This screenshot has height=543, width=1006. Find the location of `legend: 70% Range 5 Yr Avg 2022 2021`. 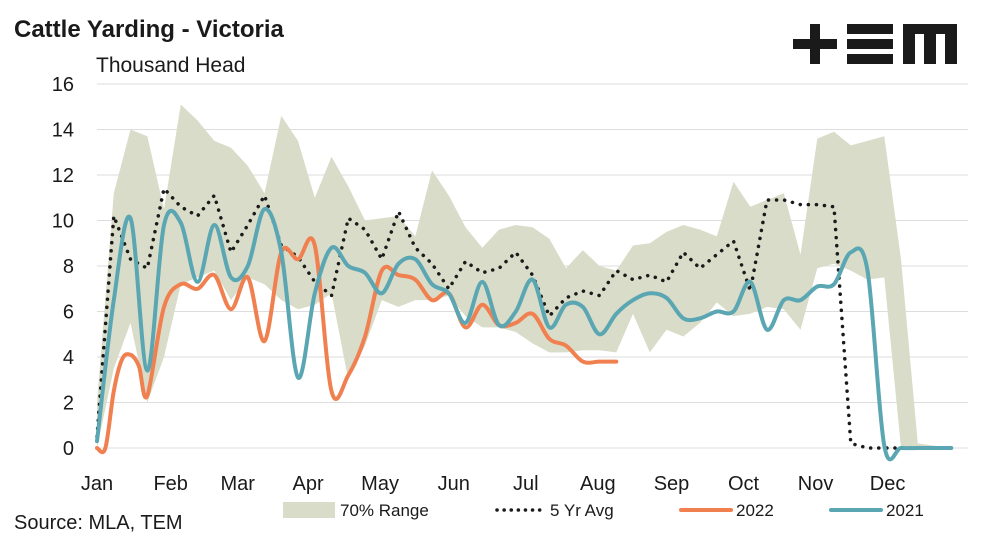

legend: 70% Range 5 Yr Avg 2022 2021 is located at coordinates (603, 510).